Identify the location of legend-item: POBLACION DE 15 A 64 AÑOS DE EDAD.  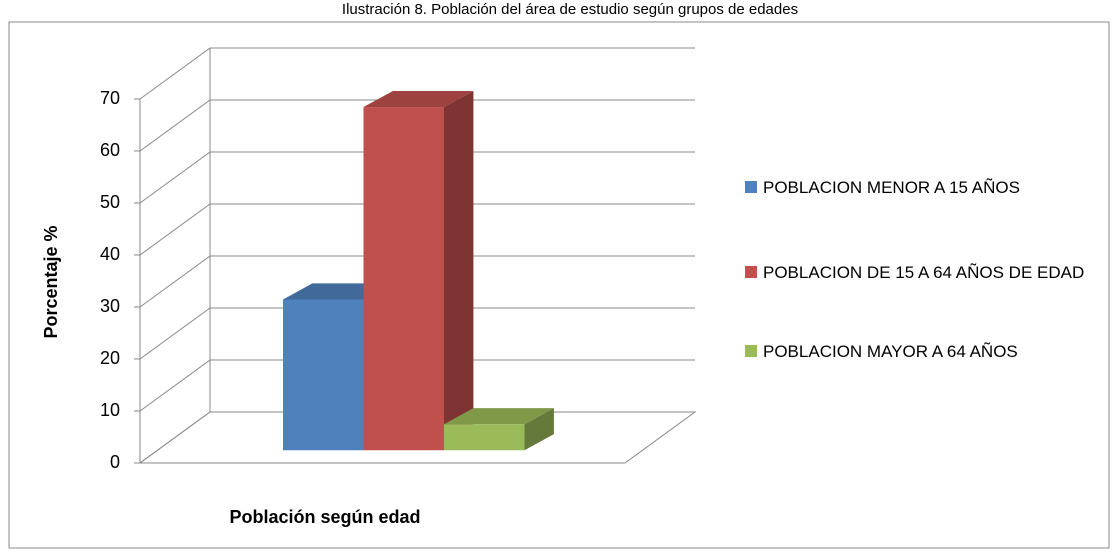
(924, 273).